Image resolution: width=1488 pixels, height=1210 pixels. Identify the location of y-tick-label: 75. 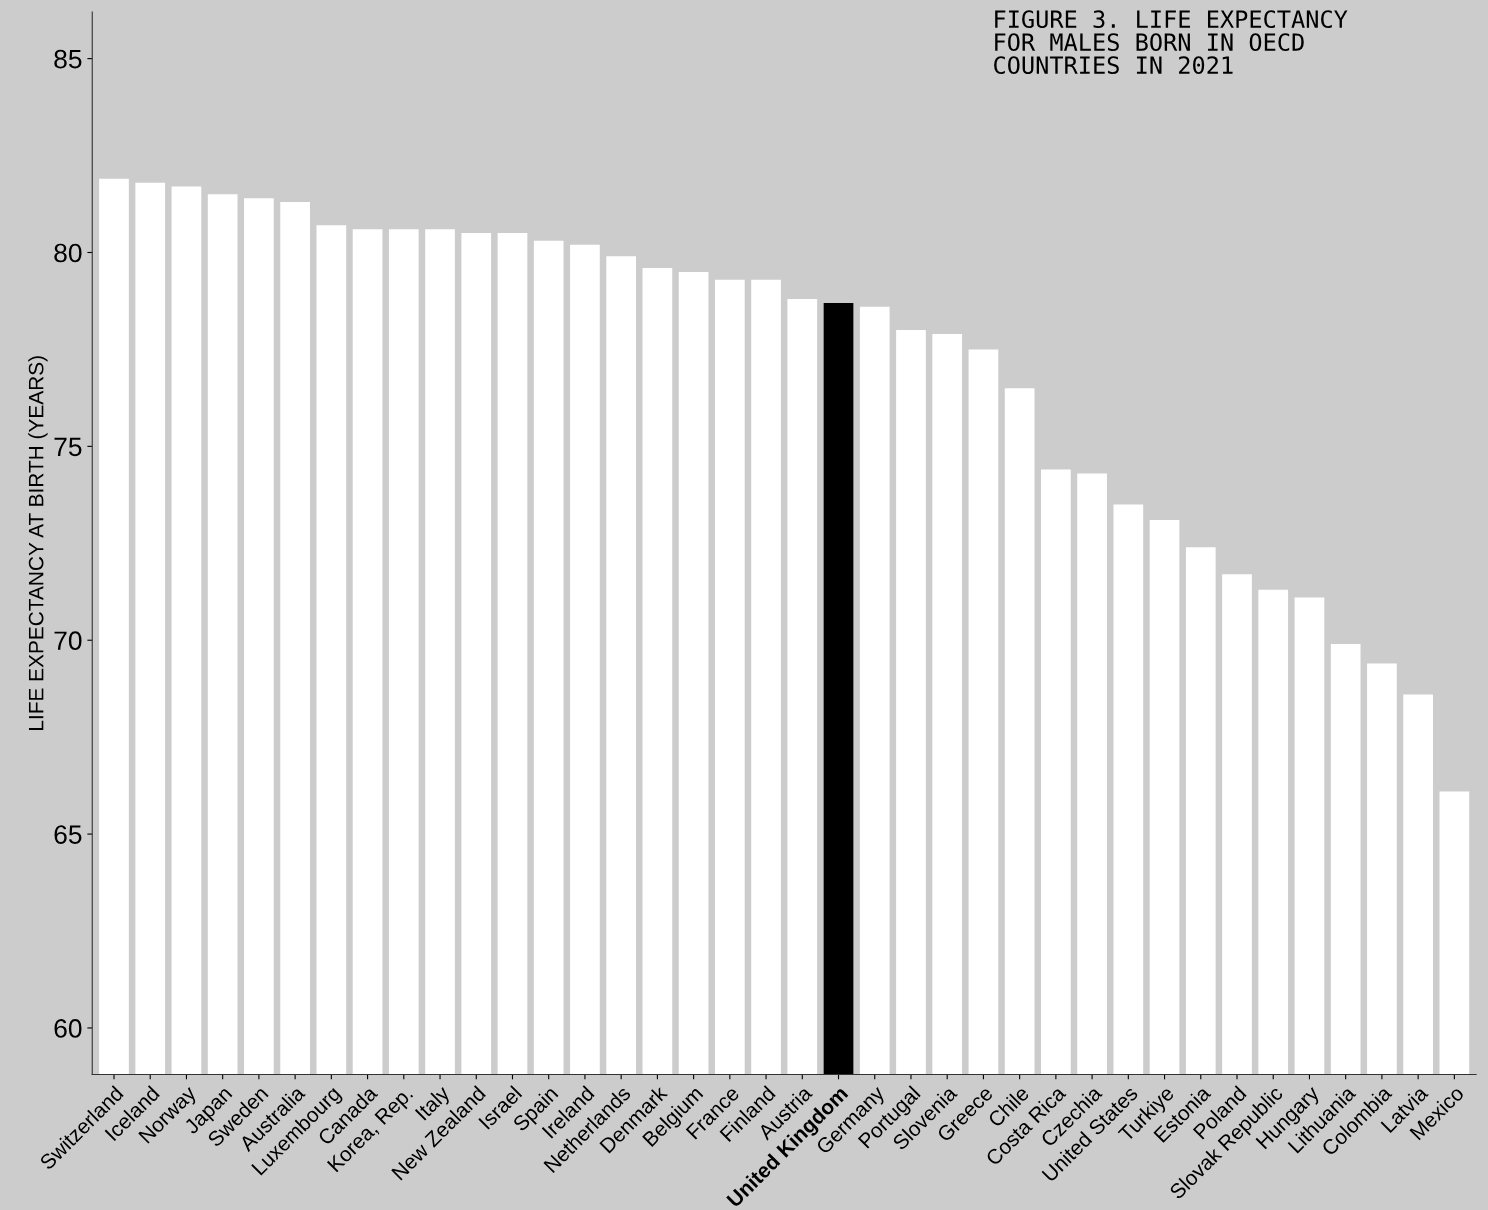
(68, 447).